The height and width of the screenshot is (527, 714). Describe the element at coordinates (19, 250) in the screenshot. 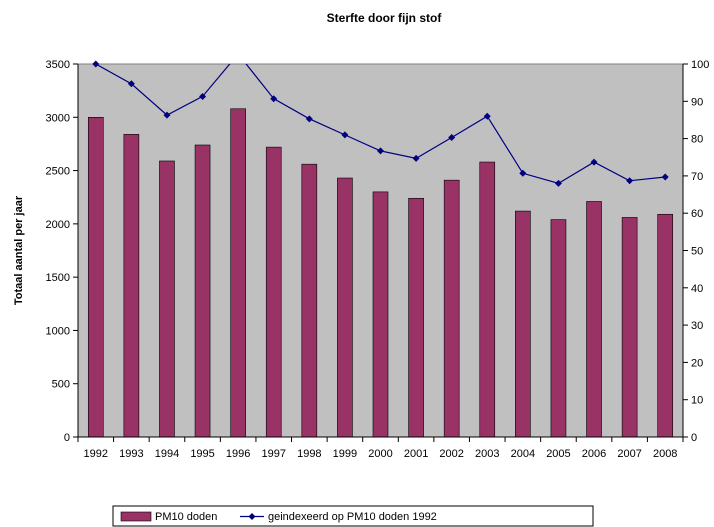

I see `y-axis-label: Totaal aantal per jaar` at that location.